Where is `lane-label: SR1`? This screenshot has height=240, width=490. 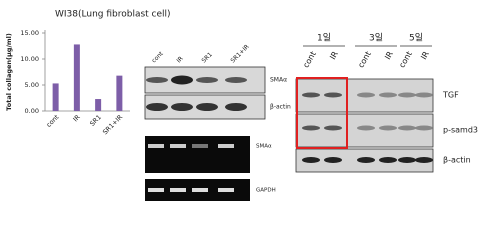
lane-label: SR1 is located at coordinates (207, 57).